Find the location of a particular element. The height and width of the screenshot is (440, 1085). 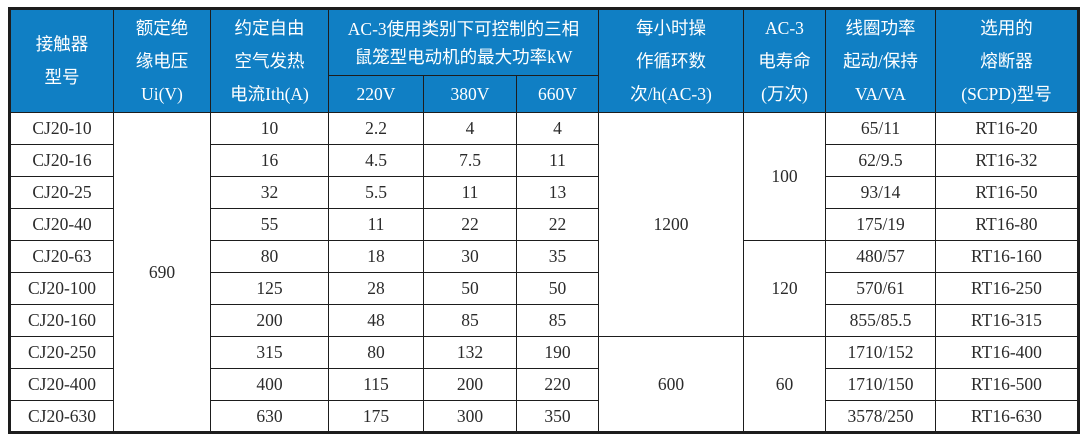

cell-electrical-life: 60 is located at coordinates (784, 384).